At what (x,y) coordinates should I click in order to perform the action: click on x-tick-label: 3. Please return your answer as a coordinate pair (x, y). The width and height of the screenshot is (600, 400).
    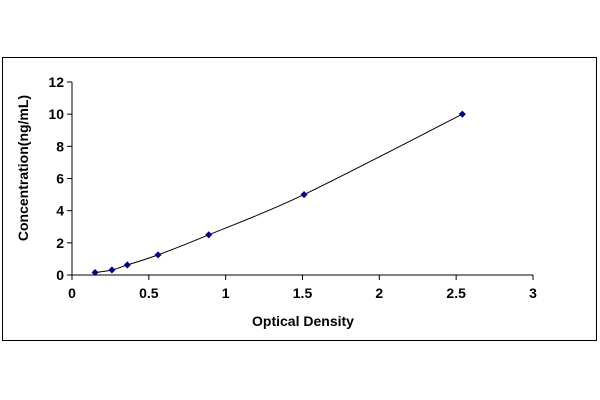
    Looking at the image, I should click on (533, 293).